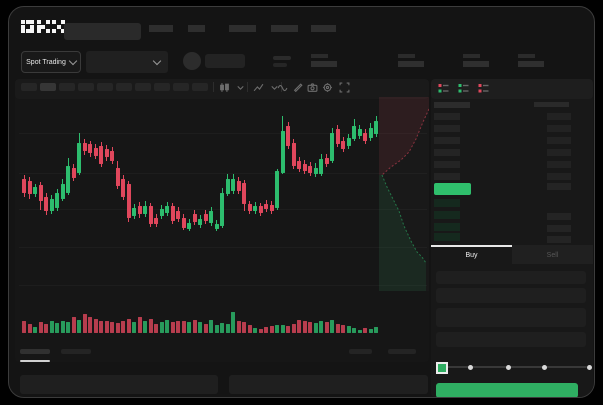  I want to click on bottom-tab, so click(76, 351).